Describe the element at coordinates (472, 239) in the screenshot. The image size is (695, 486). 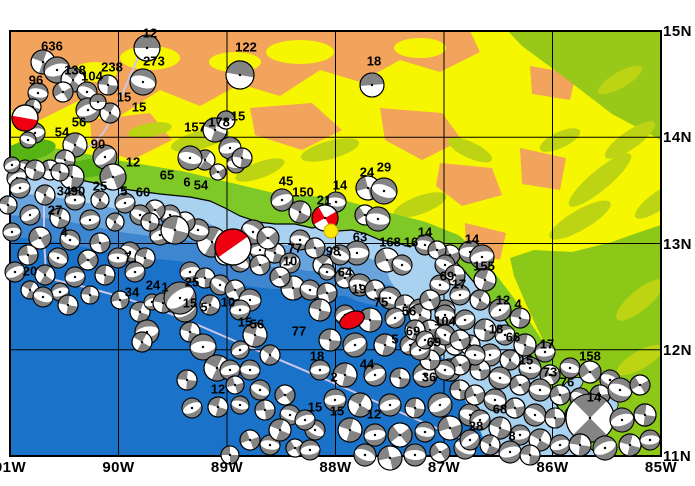
I see `depth-label: 14` at that location.